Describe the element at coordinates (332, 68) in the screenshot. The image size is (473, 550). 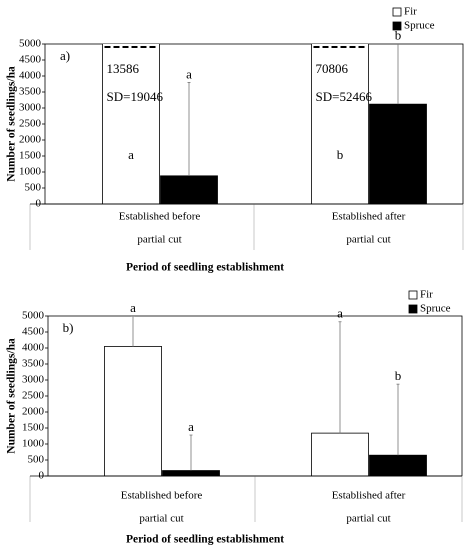
I see `value-label: 70806` at that location.